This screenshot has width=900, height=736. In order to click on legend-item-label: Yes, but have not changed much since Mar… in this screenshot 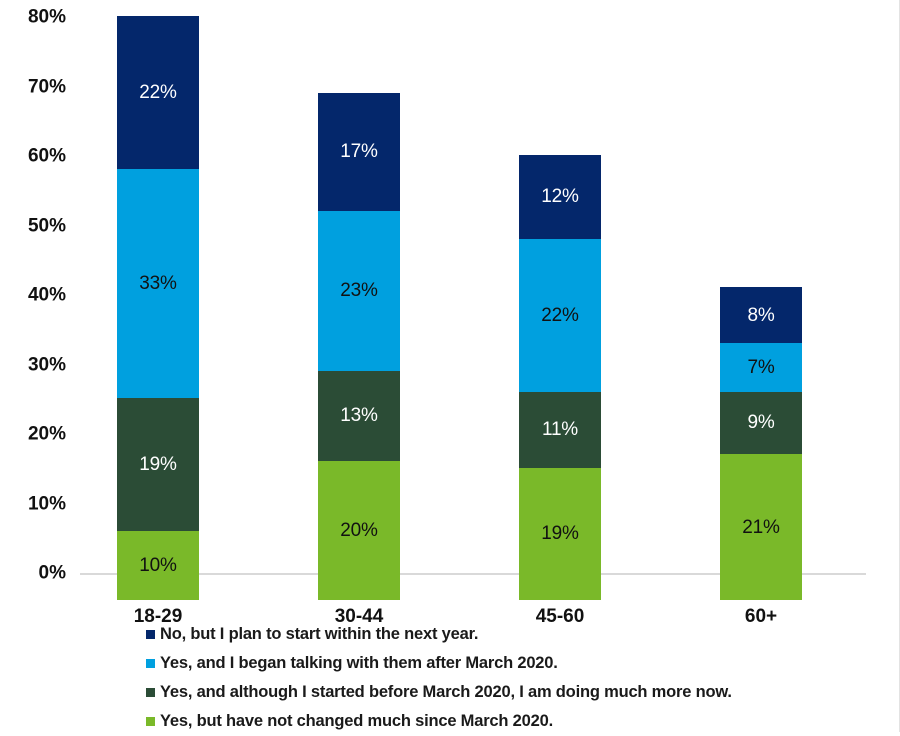, I will do `click(356, 721)`.